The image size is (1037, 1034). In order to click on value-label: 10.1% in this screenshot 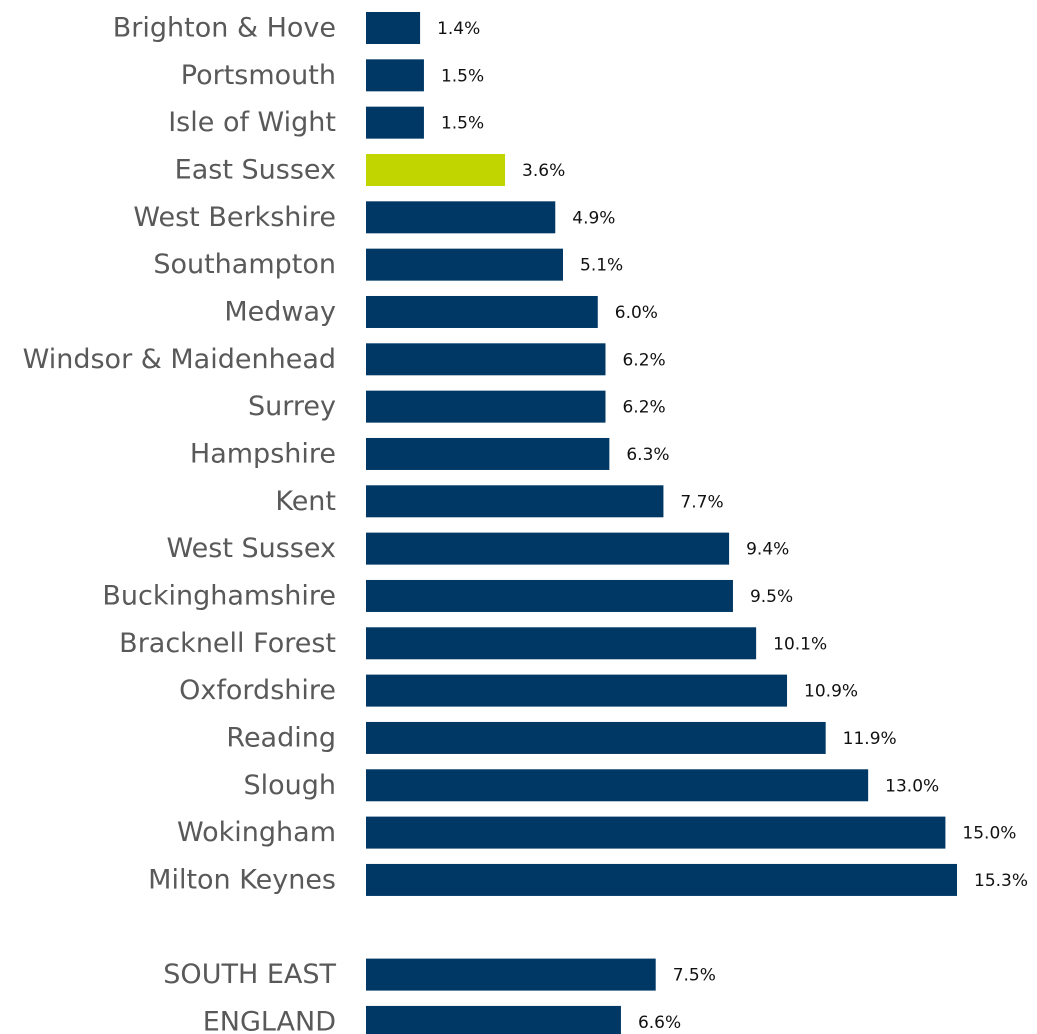, I will do `click(800, 644)`.